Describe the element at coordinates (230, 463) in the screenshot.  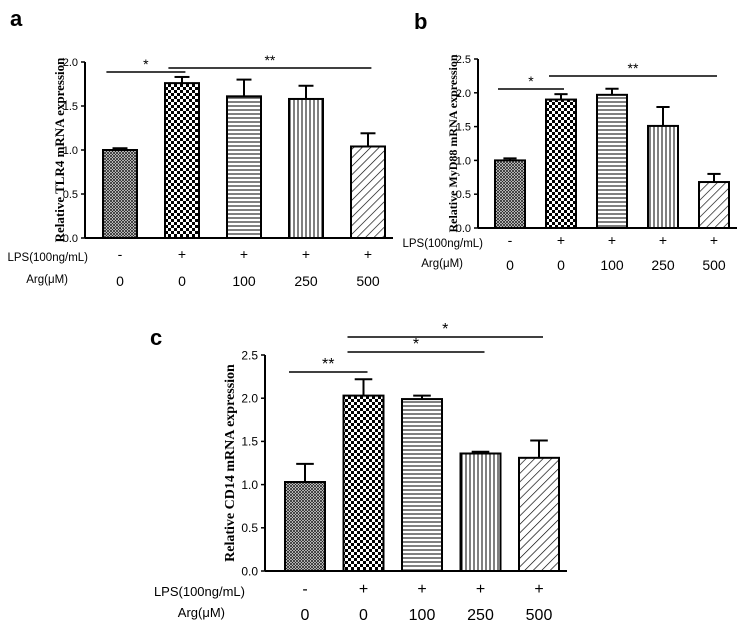
I see `y-axis-title: Relative CD14 mRNA expression` at that location.